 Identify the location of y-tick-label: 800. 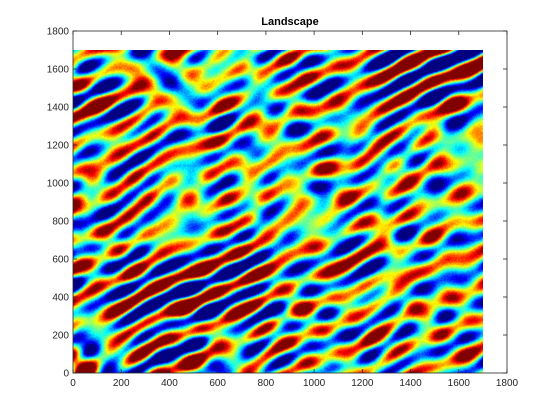
(60, 222).